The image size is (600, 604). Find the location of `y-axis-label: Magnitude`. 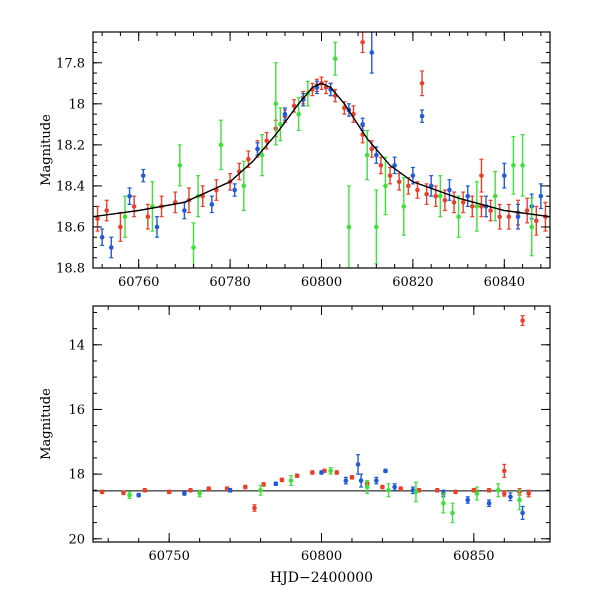

y-axis-label: Magnitude is located at coordinates (46, 424).